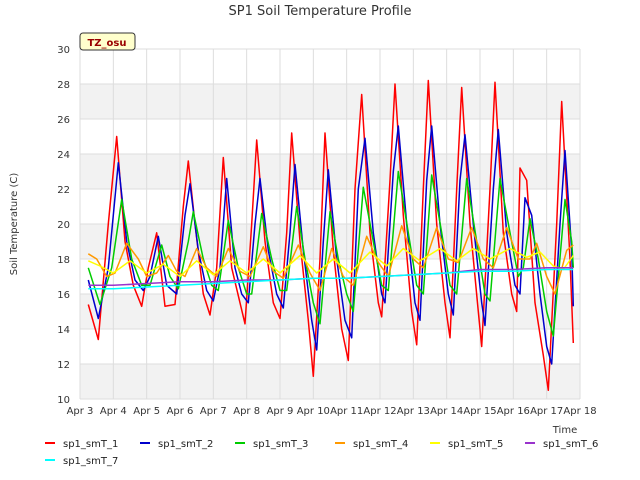 Image resolution: width=640 pixels, height=480 pixels. Describe the element at coordinates (63, 260) in the screenshot. I see `y-tick-label: 18` at that location.